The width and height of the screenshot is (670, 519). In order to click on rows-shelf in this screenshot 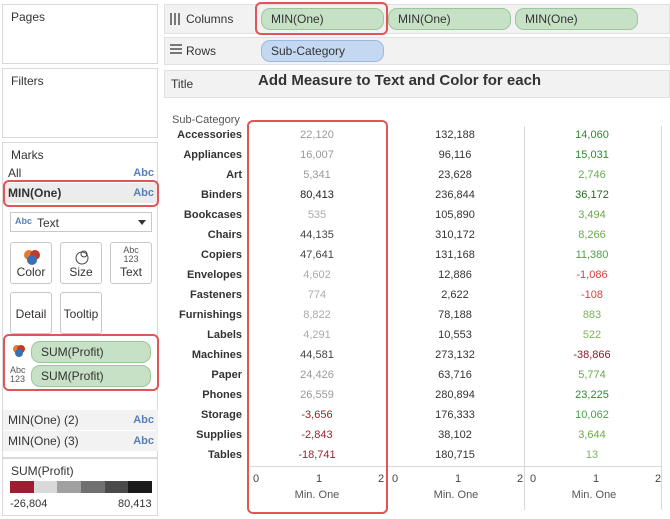, I will do `click(417, 51)`.